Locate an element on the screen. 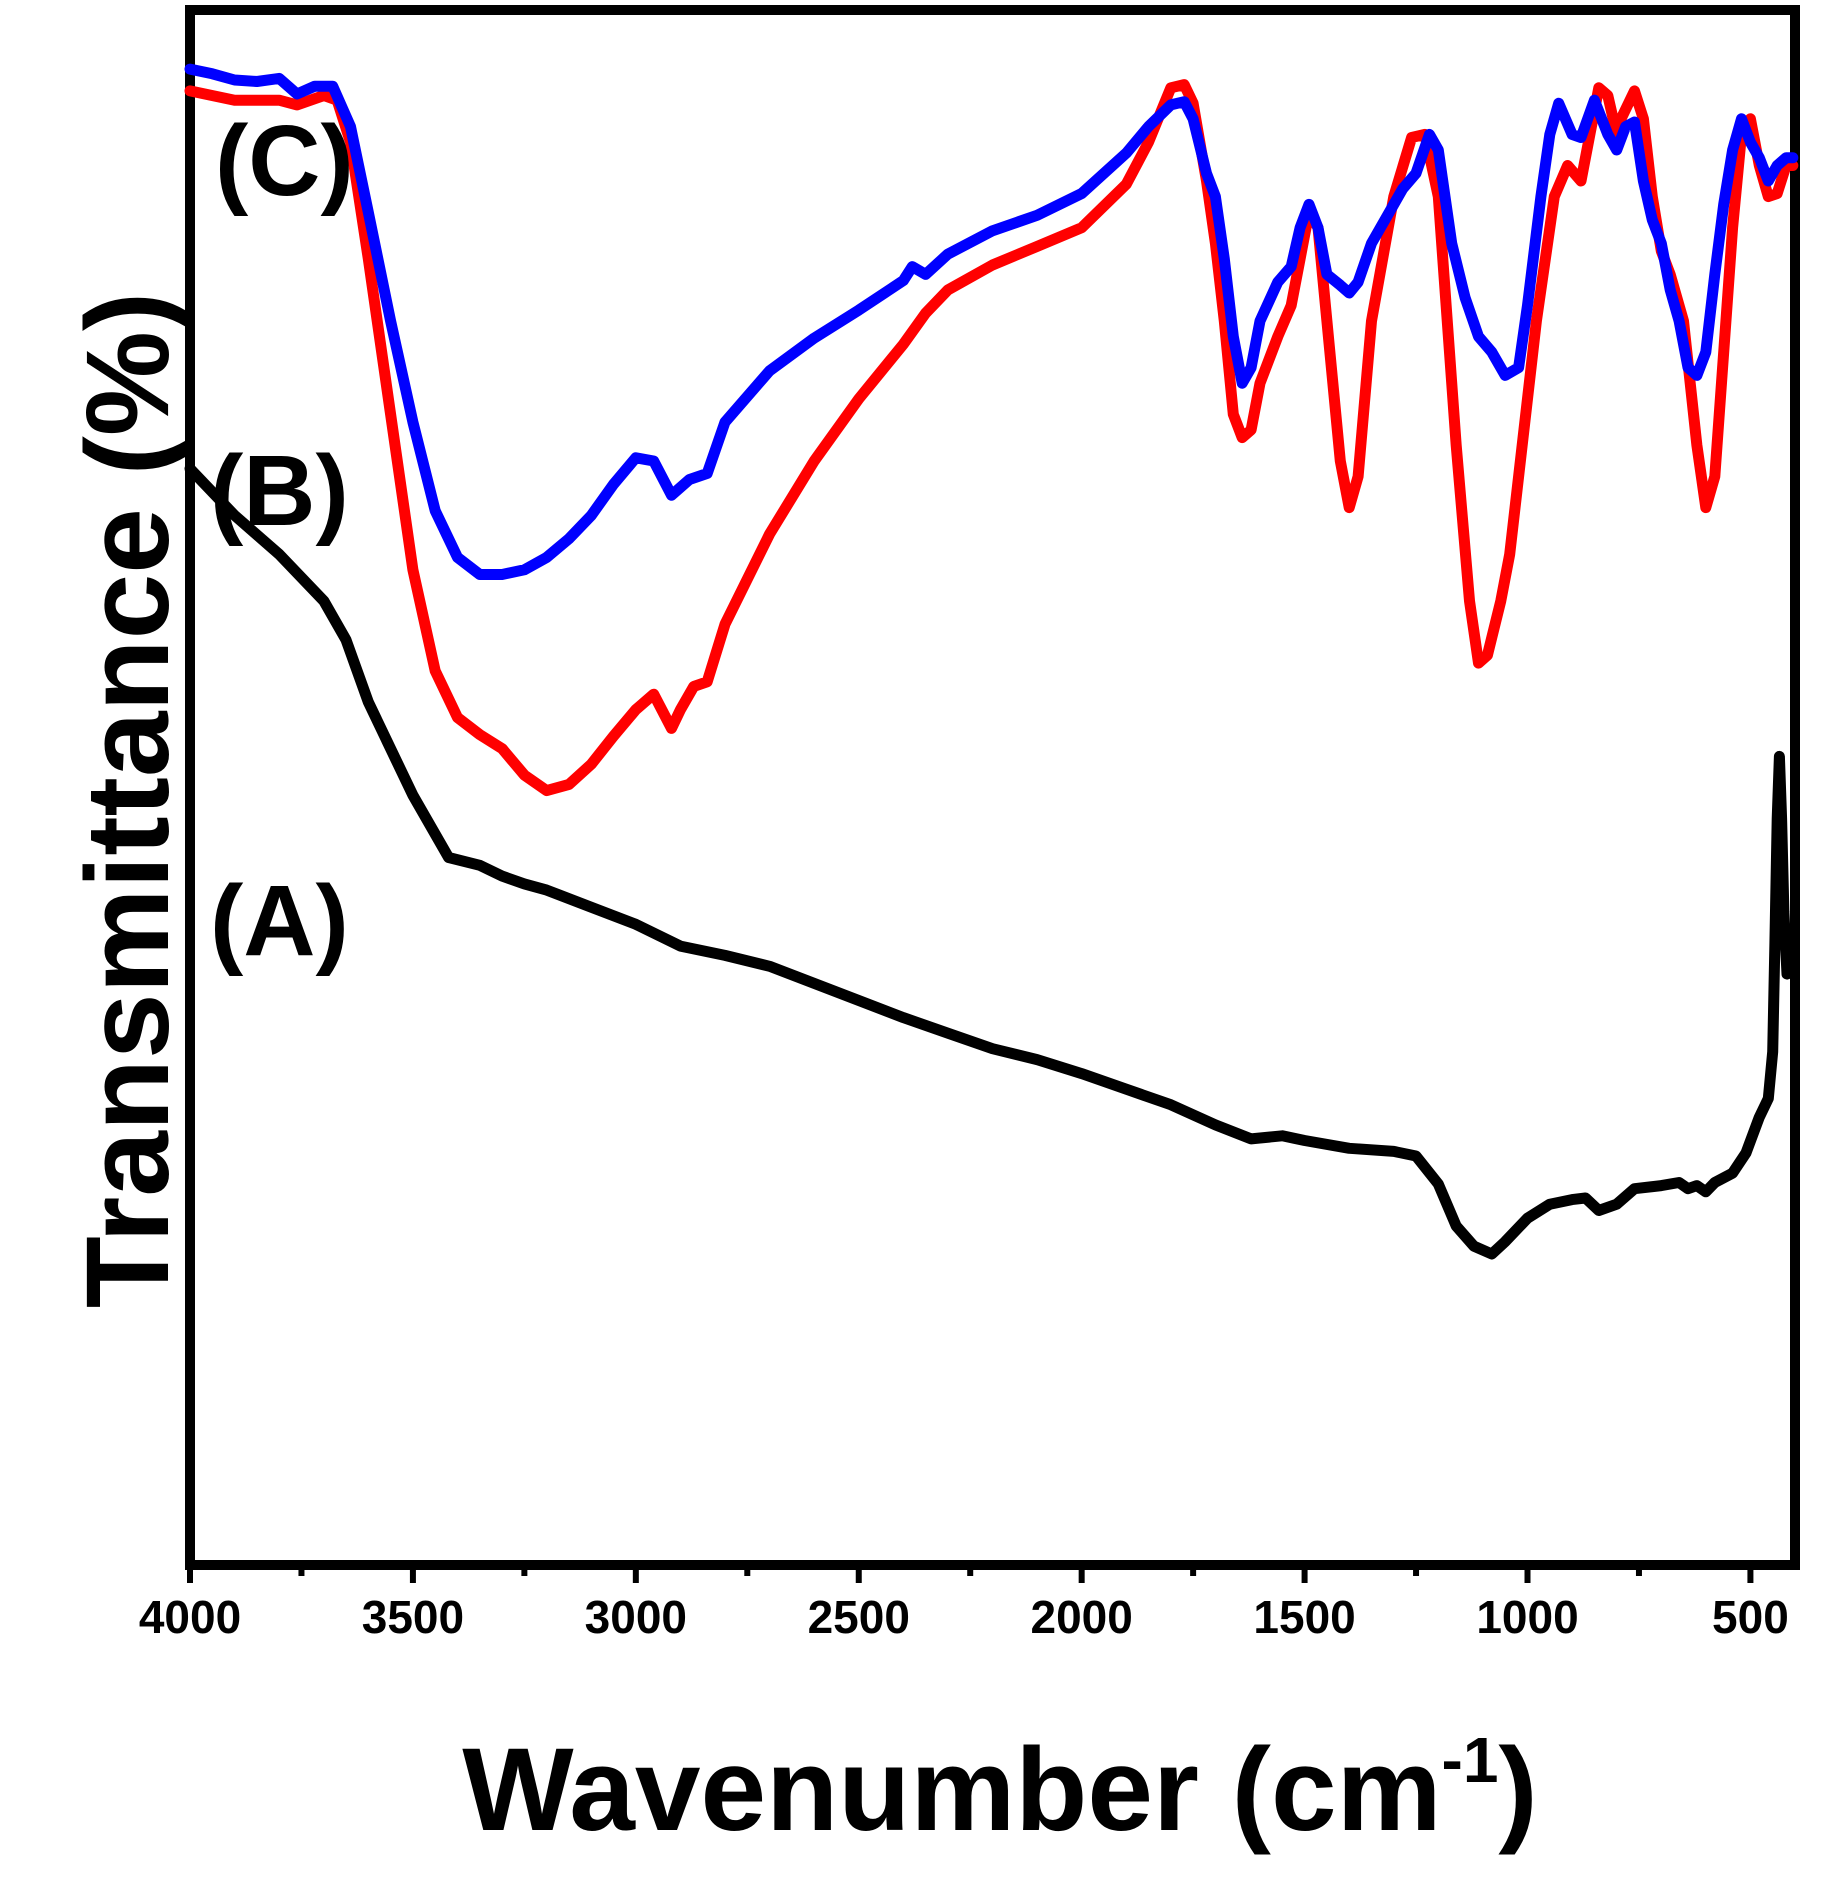 The image size is (1822, 1895). series-label-b: (B) is located at coordinates (279, 491).